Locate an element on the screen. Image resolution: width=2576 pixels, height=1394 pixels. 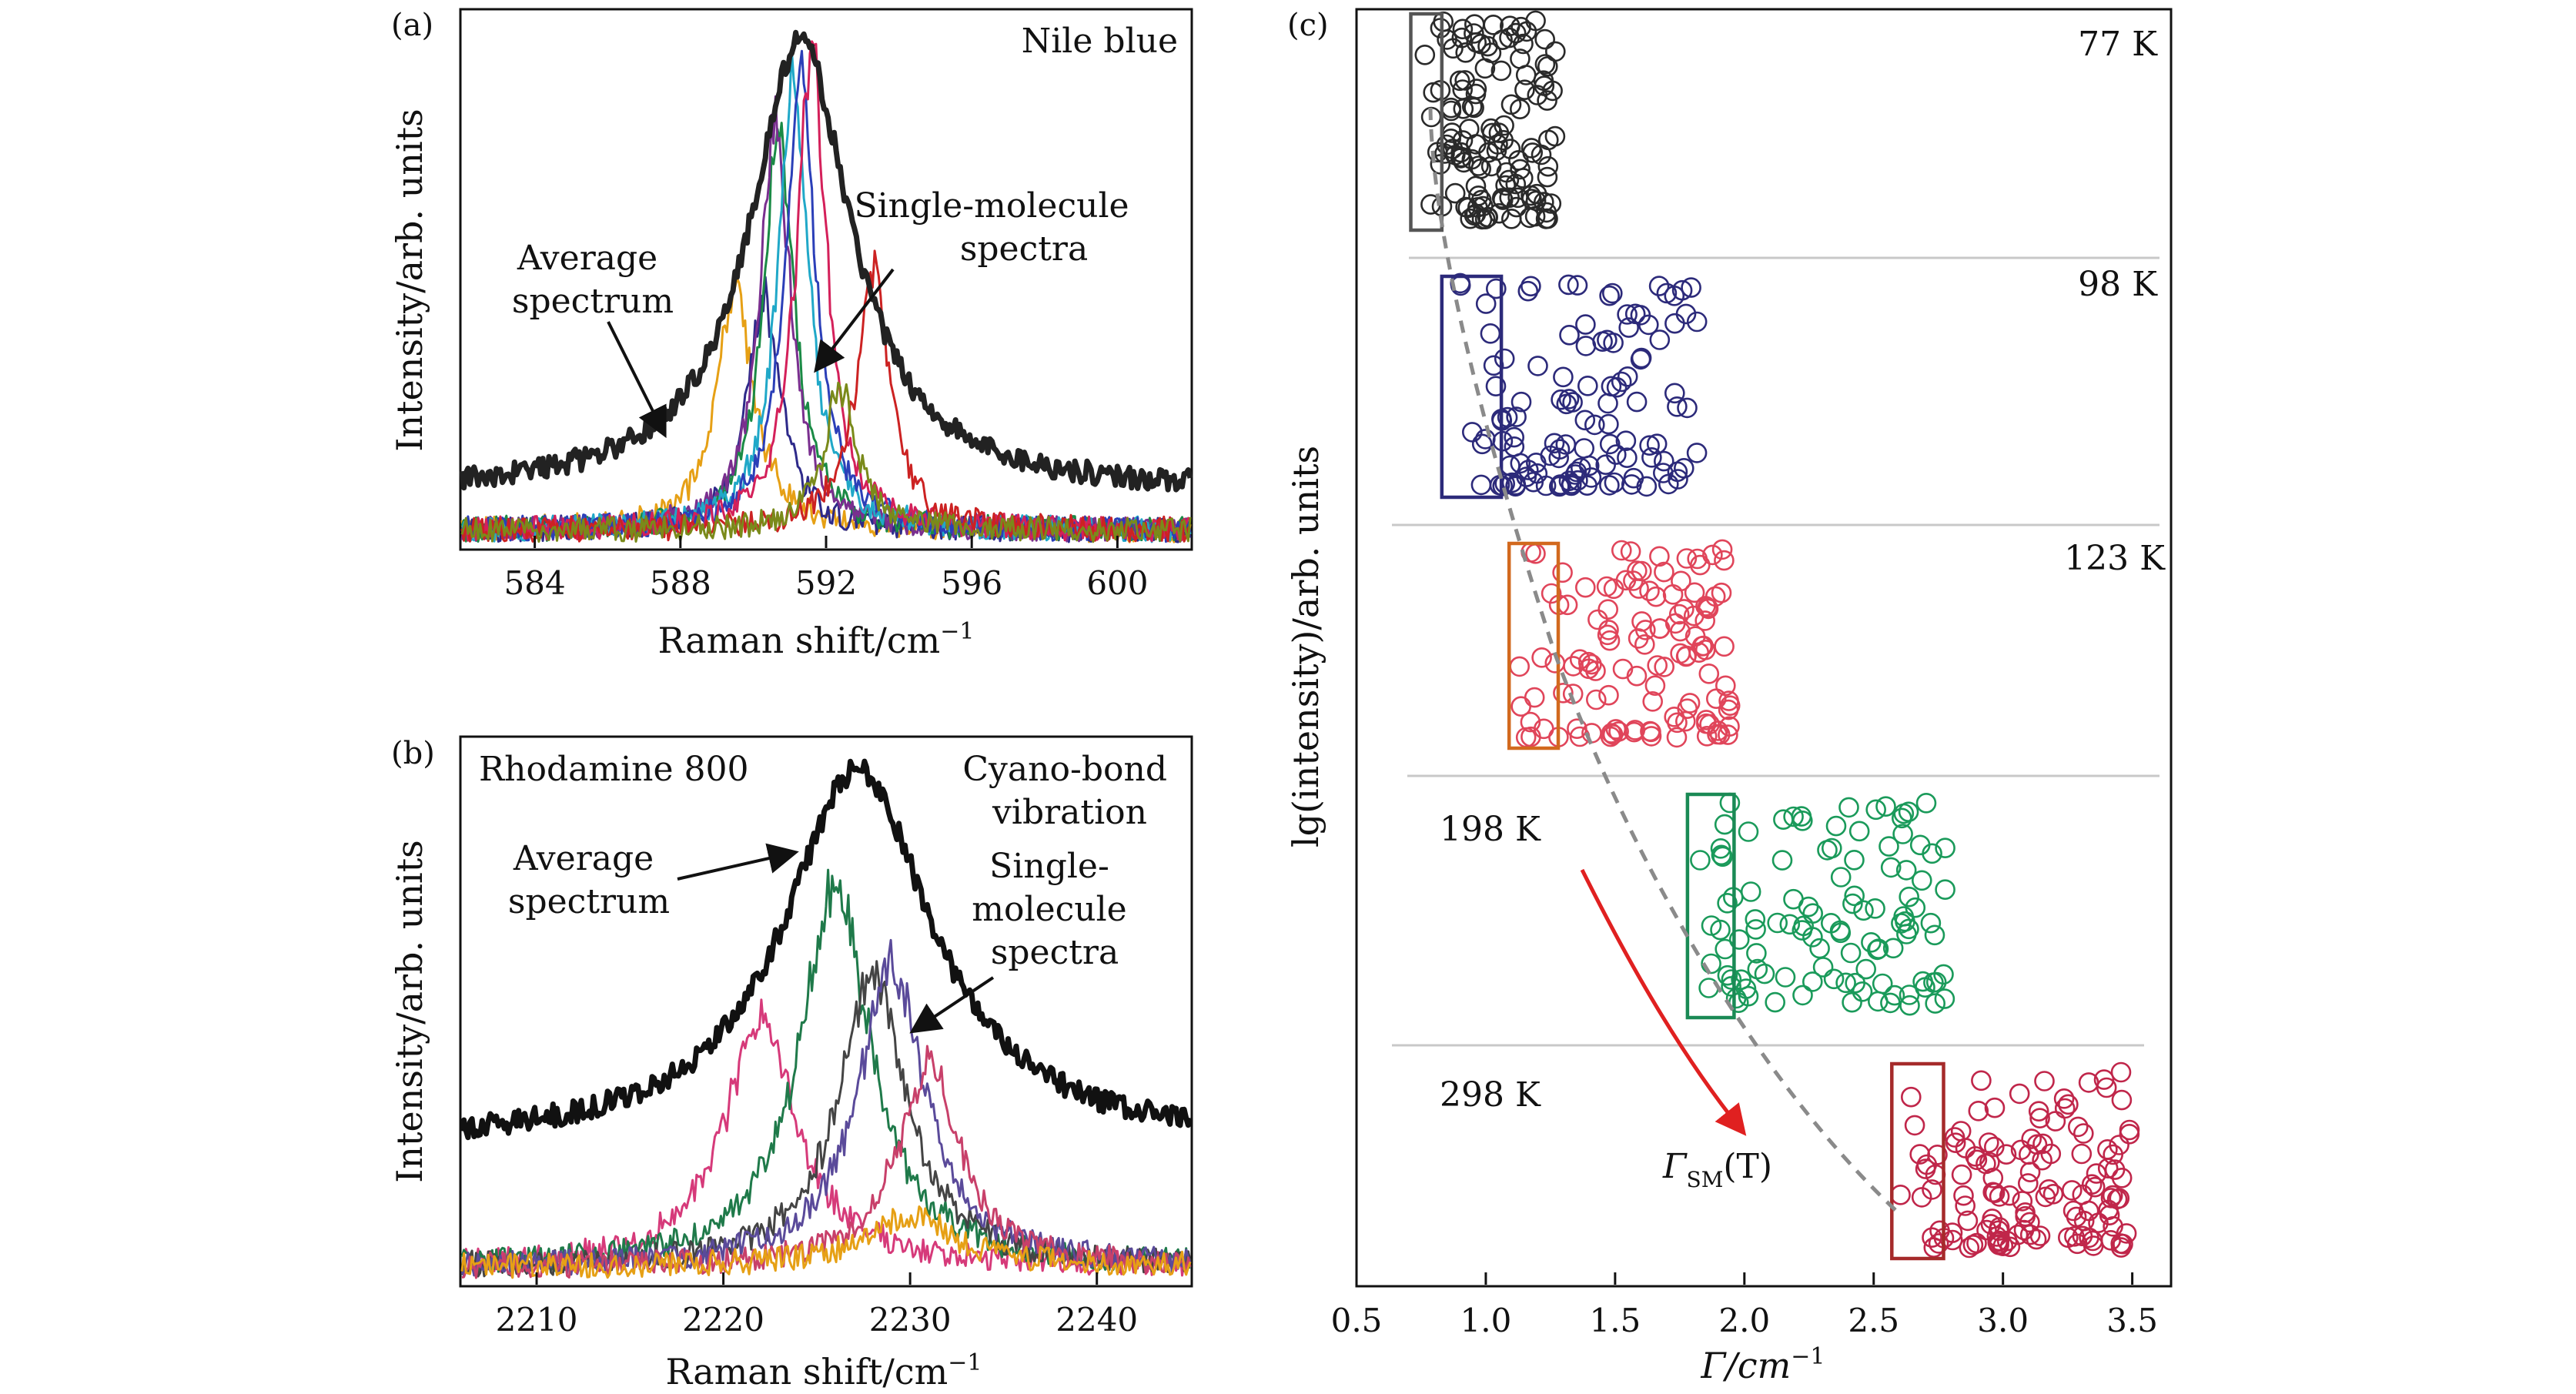
panel-a-average-label: Average spectrum is located at coordinates (593, 280).